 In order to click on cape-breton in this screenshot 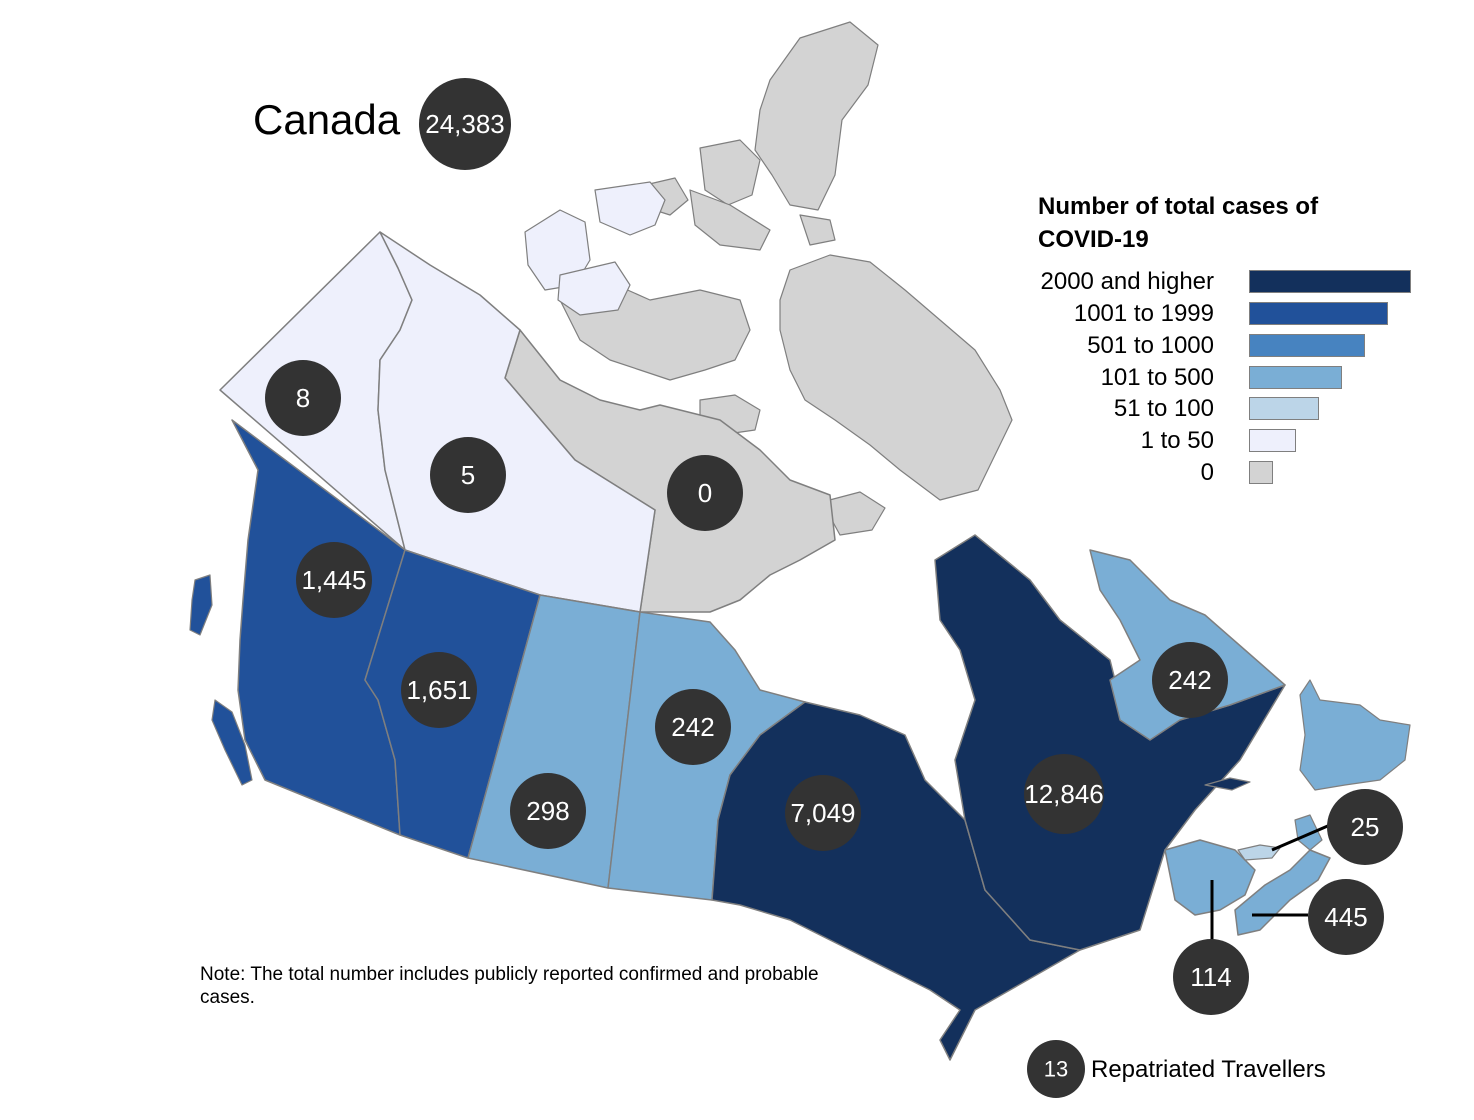, I will do `click(1308, 832)`.